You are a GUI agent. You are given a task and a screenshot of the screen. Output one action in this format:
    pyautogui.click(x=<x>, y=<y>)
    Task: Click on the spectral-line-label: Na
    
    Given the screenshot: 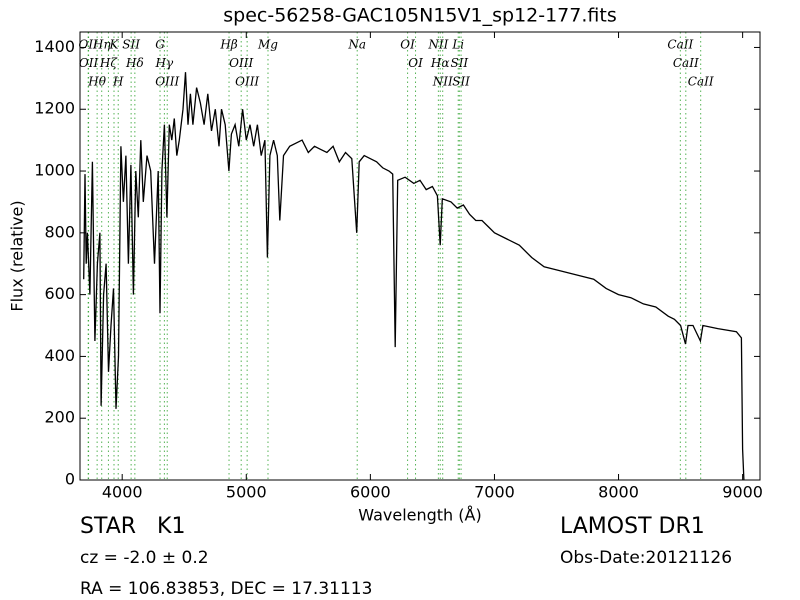 What is the action you would take?
    pyautogui.click(x=356, y=45)
    